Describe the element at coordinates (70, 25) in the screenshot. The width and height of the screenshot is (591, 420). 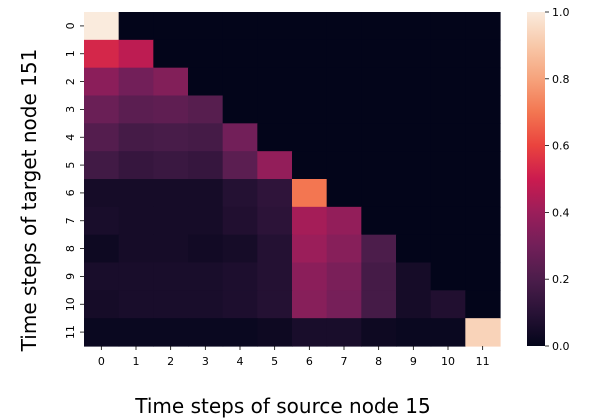
I see `y-tick-label: 0` at that location.